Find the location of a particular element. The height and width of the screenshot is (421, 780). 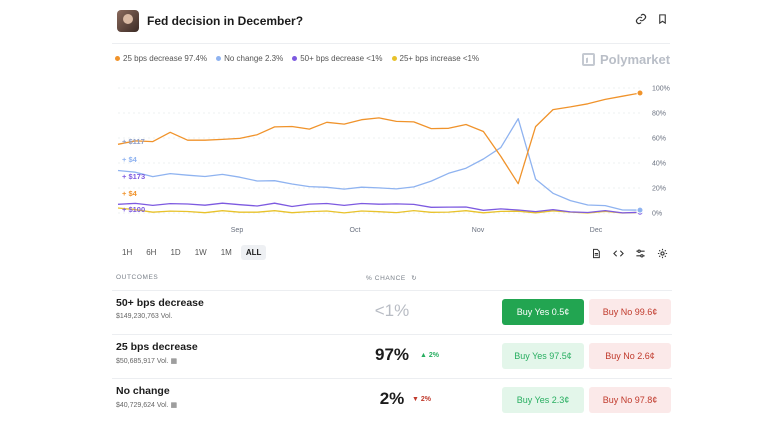

y-tick-label: 80% is located at coordinates (659, 114).